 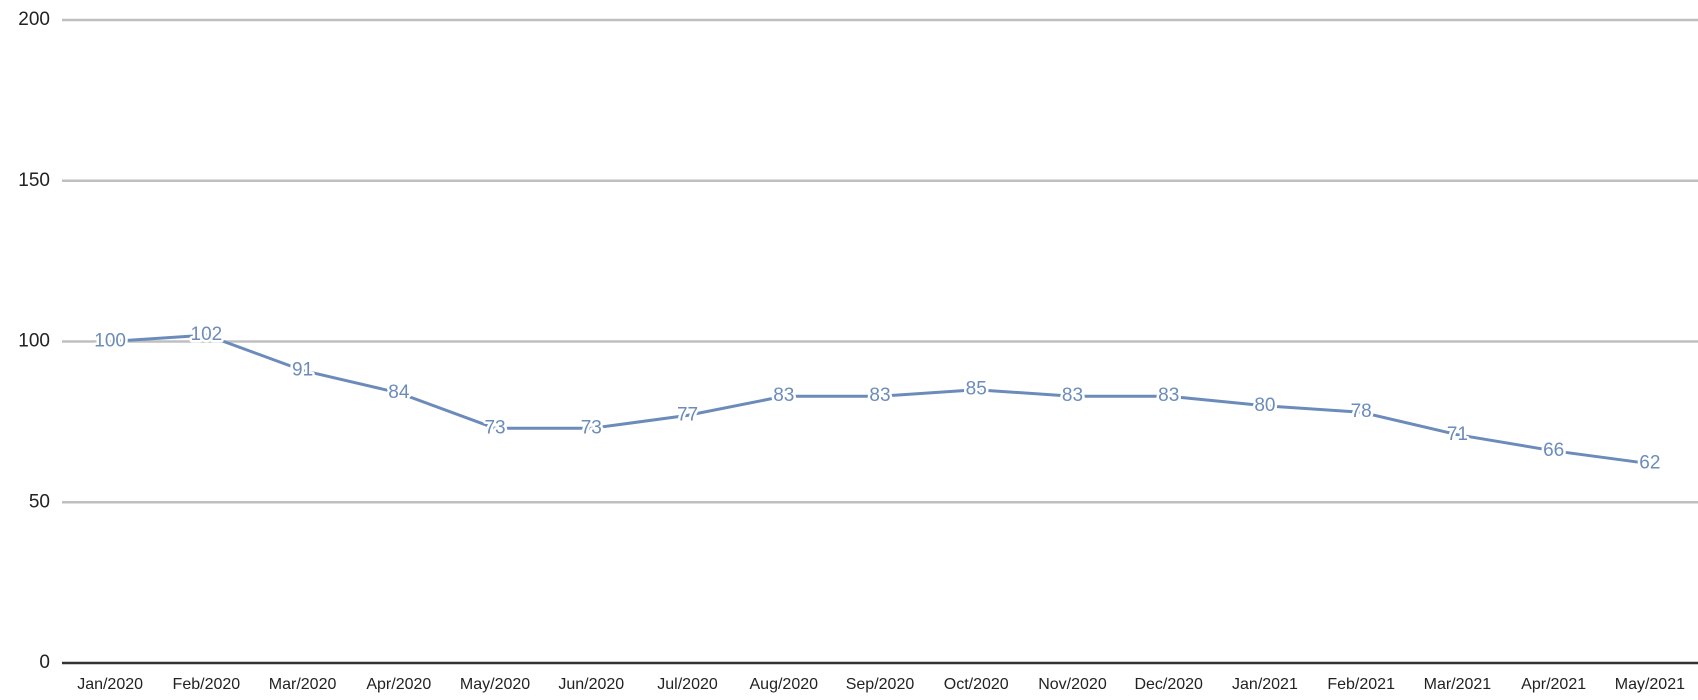 What do you see at coordinates (207, 684) in the screenshot?
I see `x-tick-label: Feb/2020` at bounding box center [207, 684].